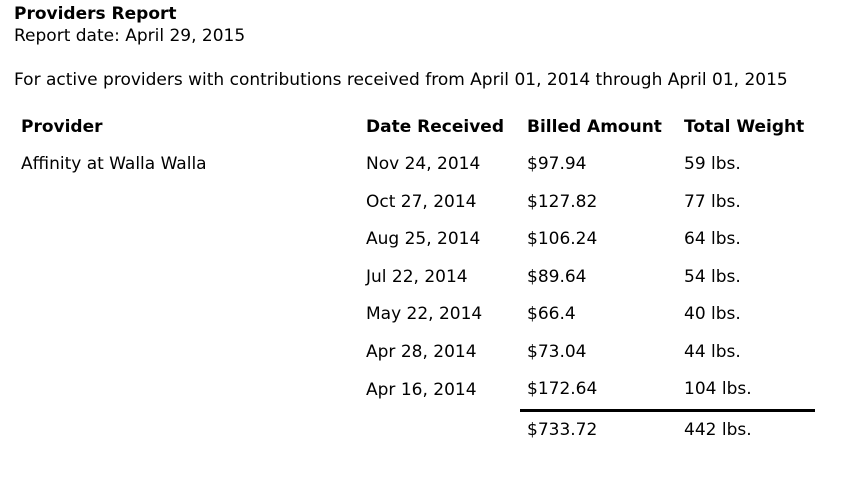 This screenshot has width=851, height=499. What do you see at coordinates (712, 239) in the screenshot?
I see `total-weight-cell: 64 lbs.` at bounding box center [712, 239].